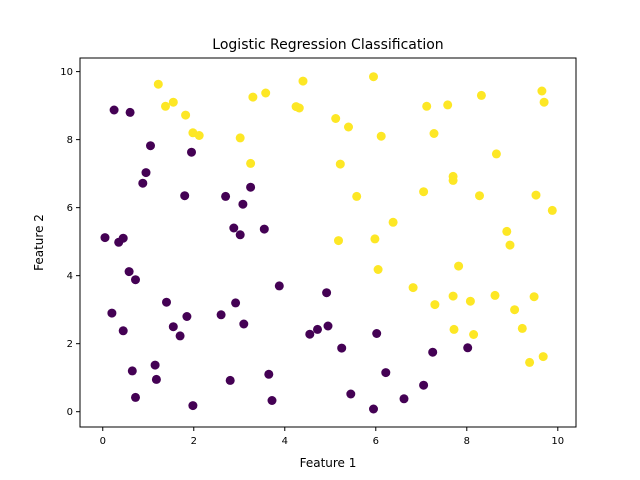  Describe the element at coordinates (70, 344) in the screenshot. I see `y-tick-label: 2` at that location.